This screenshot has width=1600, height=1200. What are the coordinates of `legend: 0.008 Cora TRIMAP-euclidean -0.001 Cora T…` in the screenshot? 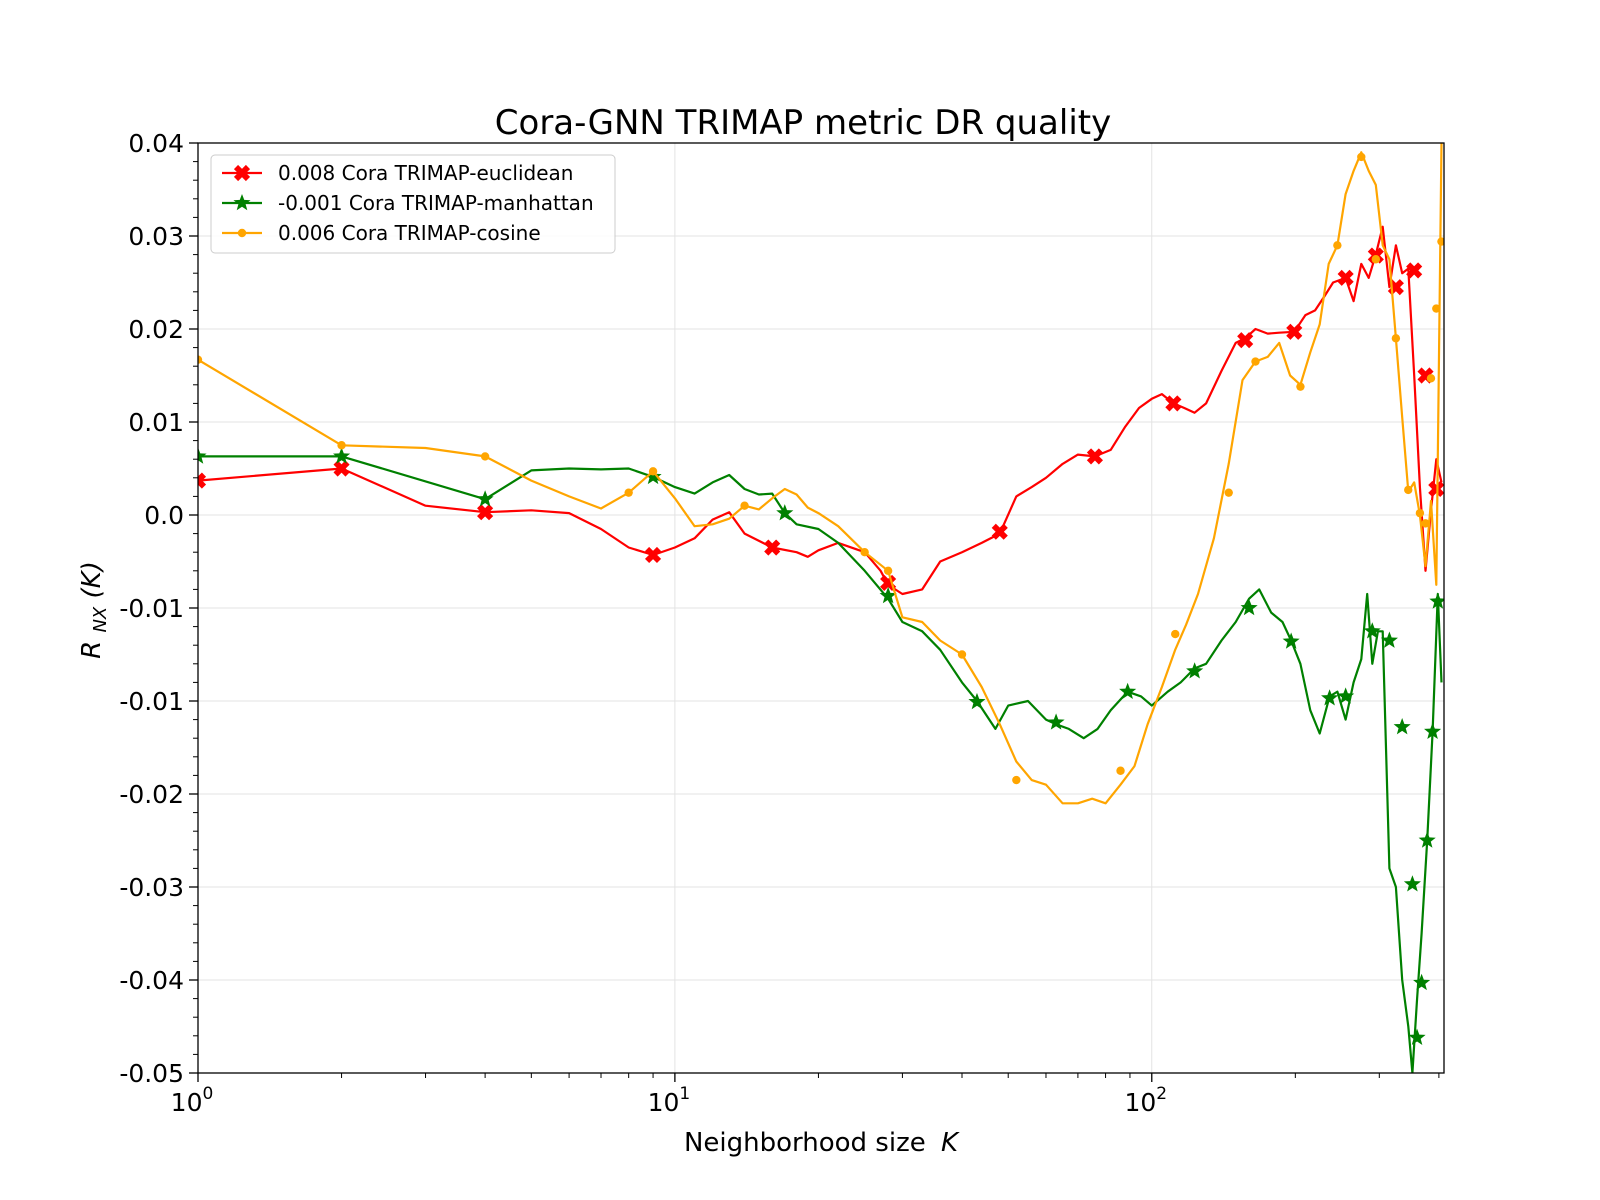 It's located at (413, 204).